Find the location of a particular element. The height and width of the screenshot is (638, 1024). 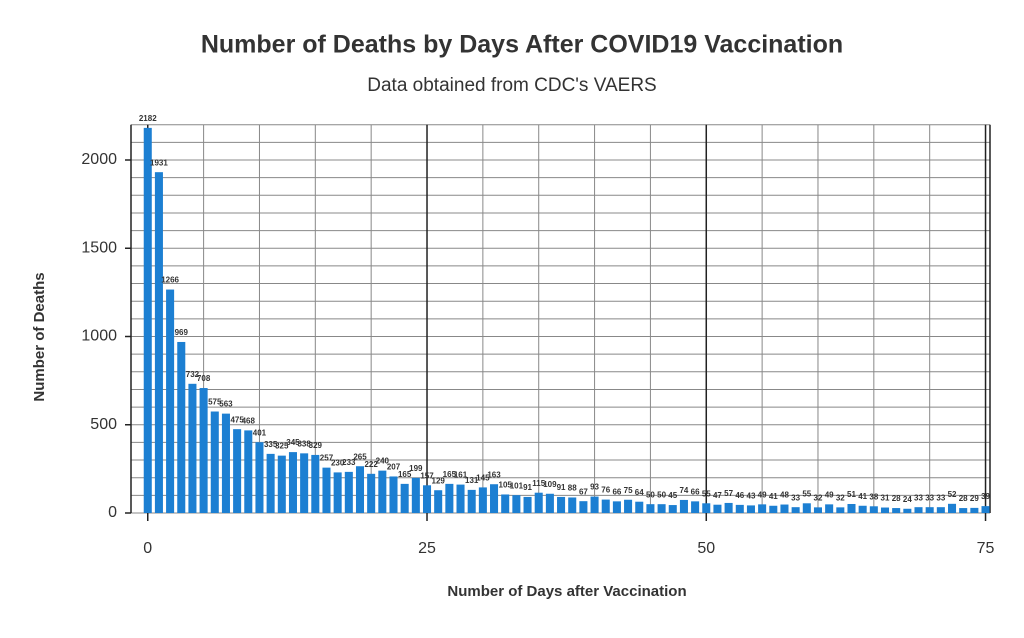

data-label: 199 is located at coordinates (416, 468).